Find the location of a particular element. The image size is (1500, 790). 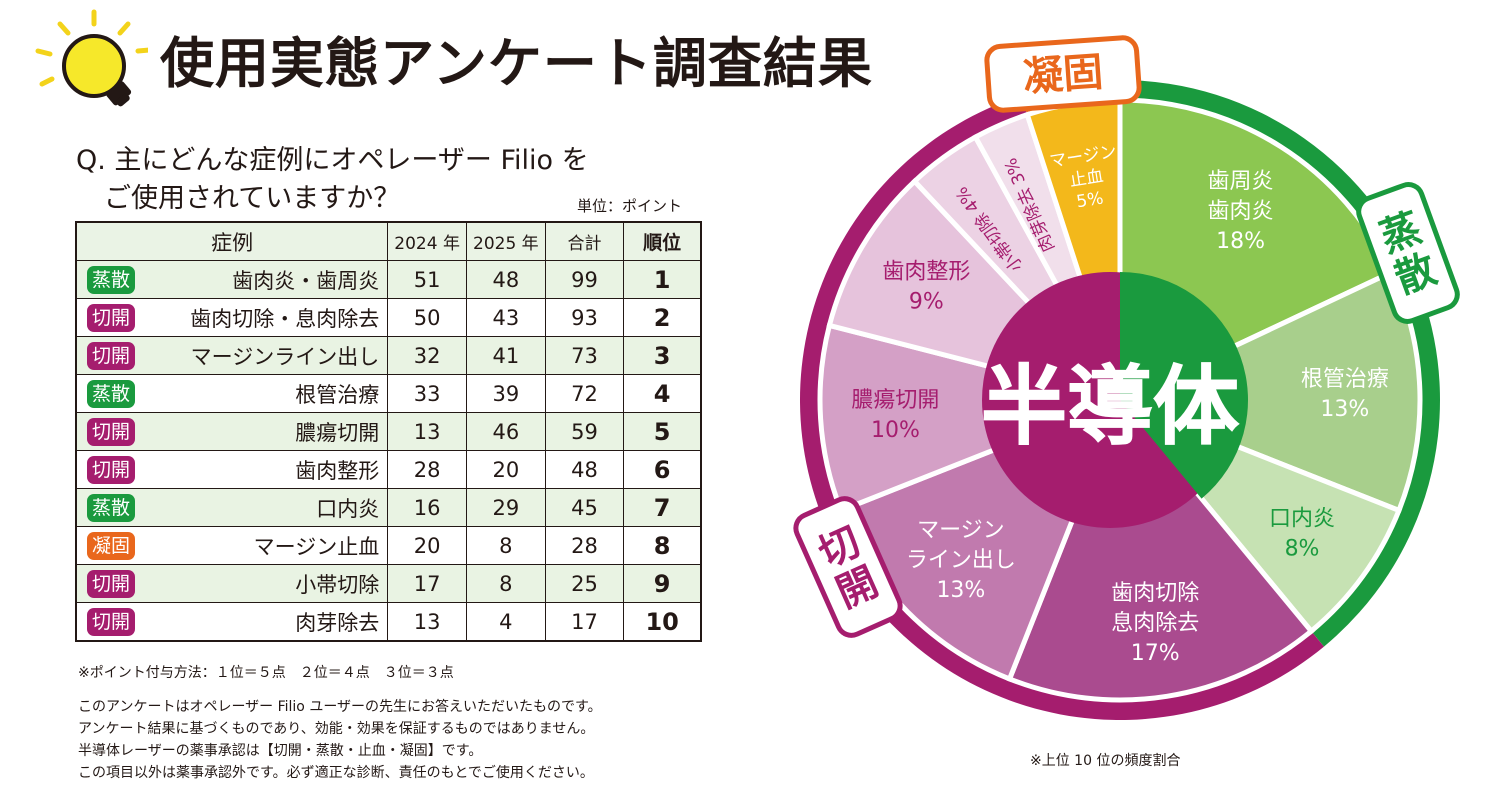

table-row: 蒸散 口内炎 16 29 45 7 is located at coordinates (388, 507).